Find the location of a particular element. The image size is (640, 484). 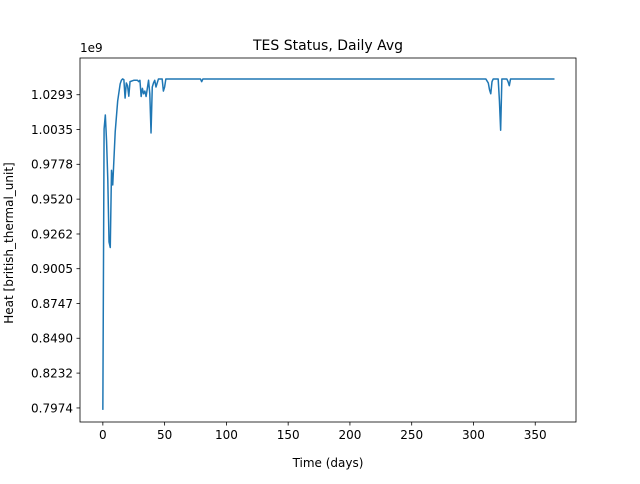

y-tick-label: 0.9778 is located at coordinates (52, 165).